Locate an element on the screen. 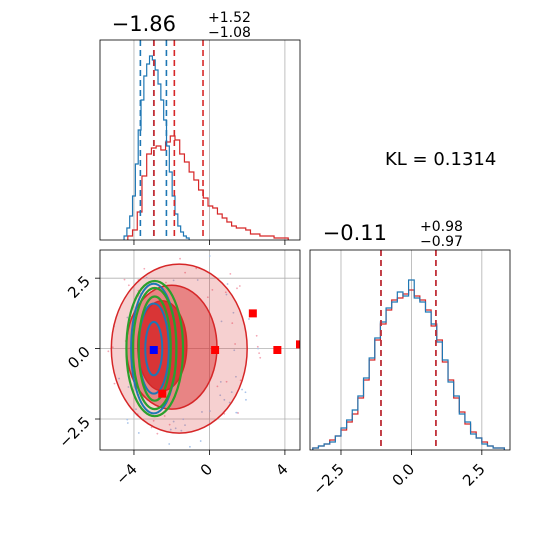 The height and width of the screenshot is (550, 550). top-hist-title-sub: −1.08 is located at coordinates (229, 33).